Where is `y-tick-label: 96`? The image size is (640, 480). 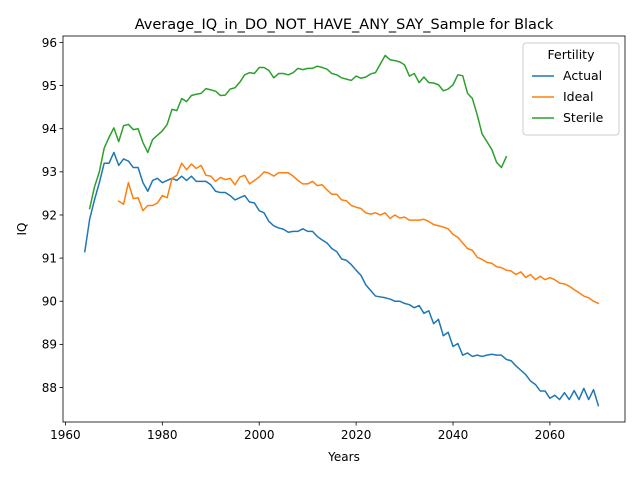 y-tick-label: 96 is located at coordinates (49, 43).